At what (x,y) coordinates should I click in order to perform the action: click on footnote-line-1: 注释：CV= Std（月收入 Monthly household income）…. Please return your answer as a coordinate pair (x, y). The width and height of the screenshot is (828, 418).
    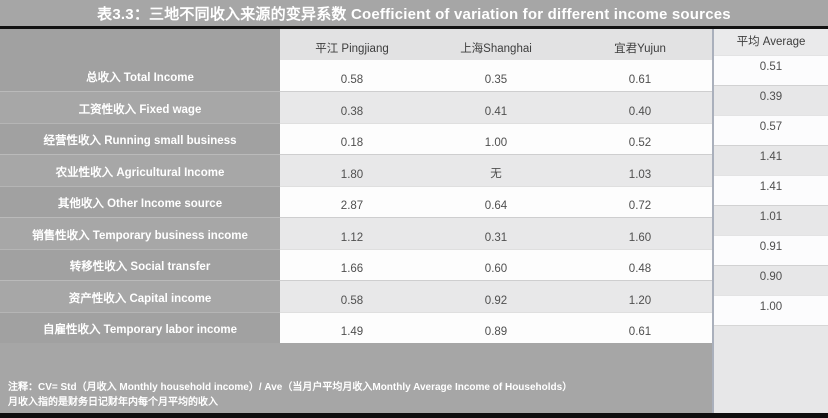
    Looking at the image, I should click on (290, 387).